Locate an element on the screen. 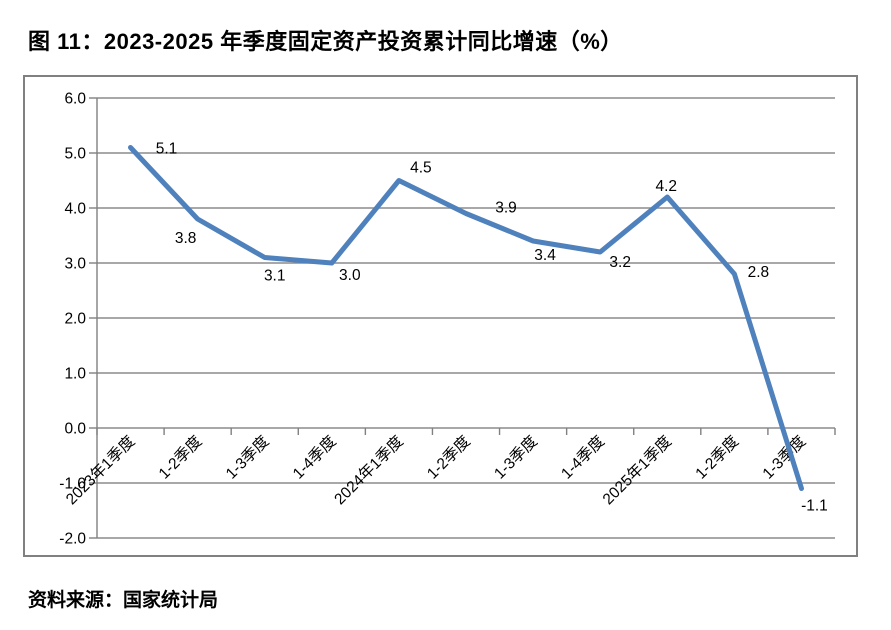 This screenshot has width=891, height=630. data-label: -1.1 is located at coordinates (814, 506).